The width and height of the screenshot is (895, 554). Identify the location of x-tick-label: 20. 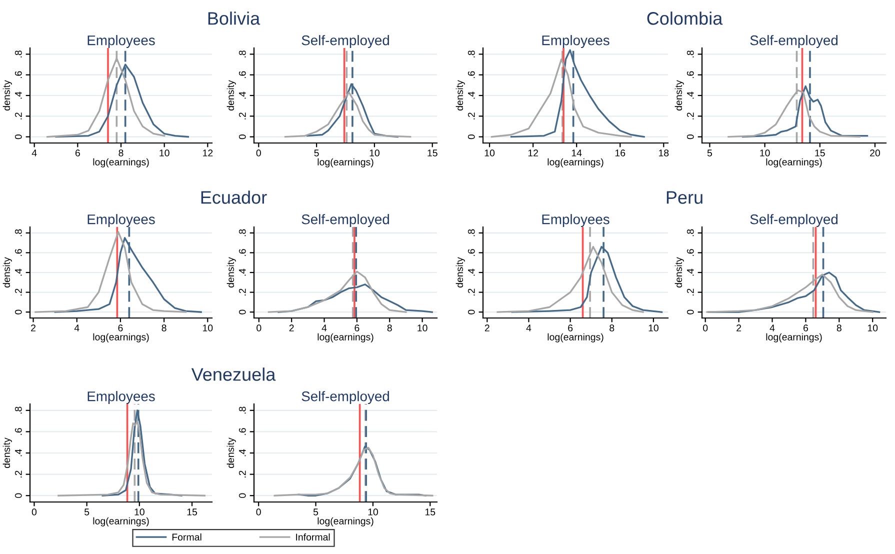
(875, 153).